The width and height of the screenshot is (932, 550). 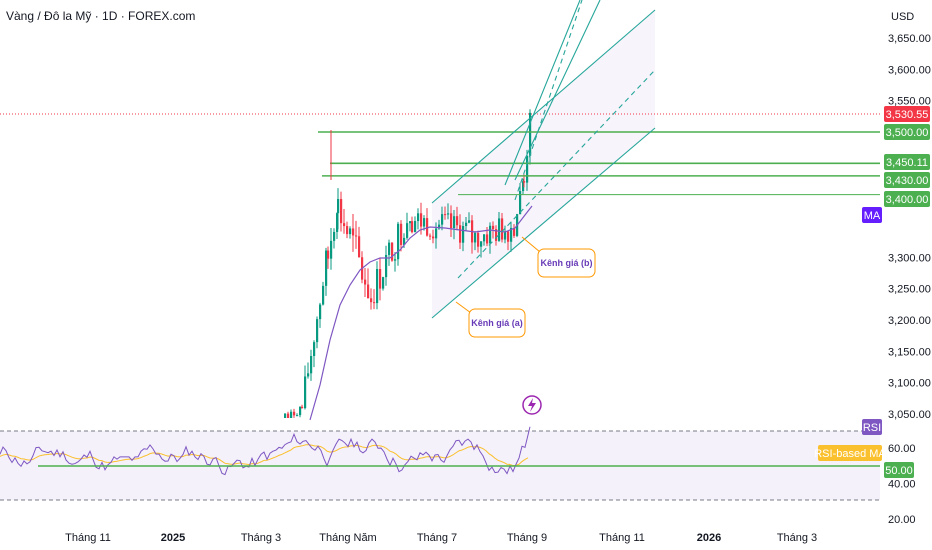 I want to click on chart-title: Vàng / Đô la Mỹ · 1D · FOREX.com, so click(x=101, y=16).